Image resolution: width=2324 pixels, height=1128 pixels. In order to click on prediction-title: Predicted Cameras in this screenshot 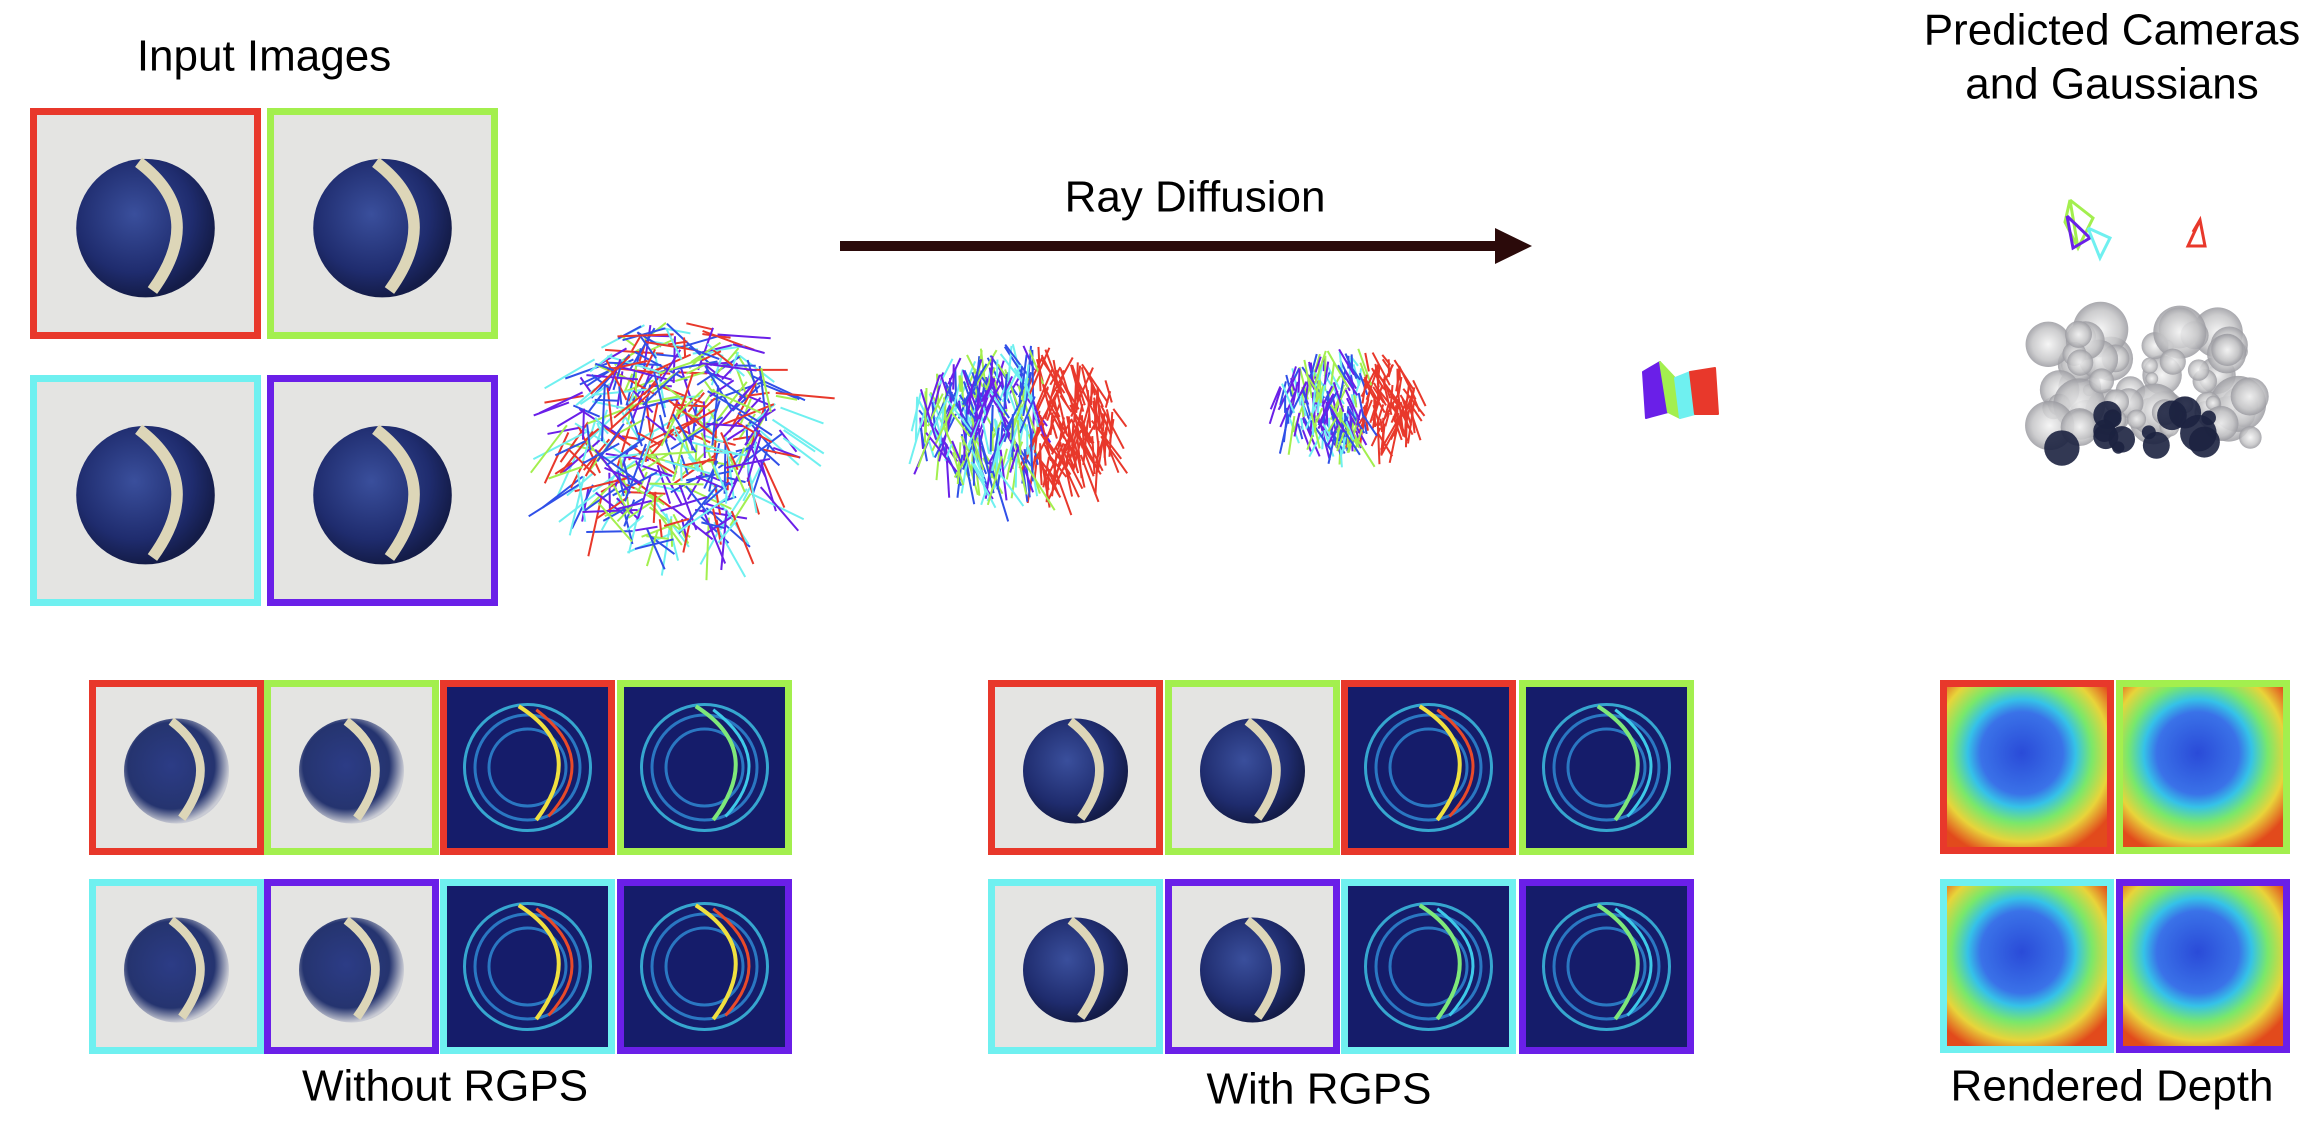, I will do `click(2112, 30)`.